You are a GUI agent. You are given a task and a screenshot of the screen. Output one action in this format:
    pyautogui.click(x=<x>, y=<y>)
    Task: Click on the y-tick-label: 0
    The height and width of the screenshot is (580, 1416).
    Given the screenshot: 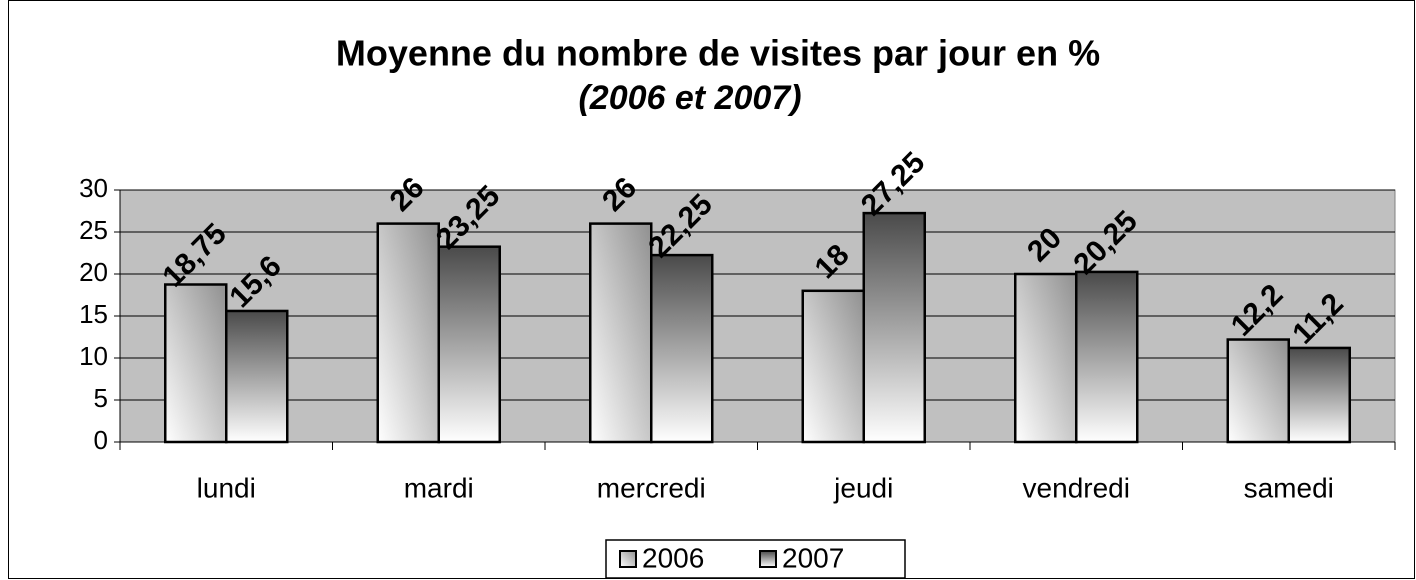 What is the action you would take?
    pyautogui.click(x=101, y=440)
    